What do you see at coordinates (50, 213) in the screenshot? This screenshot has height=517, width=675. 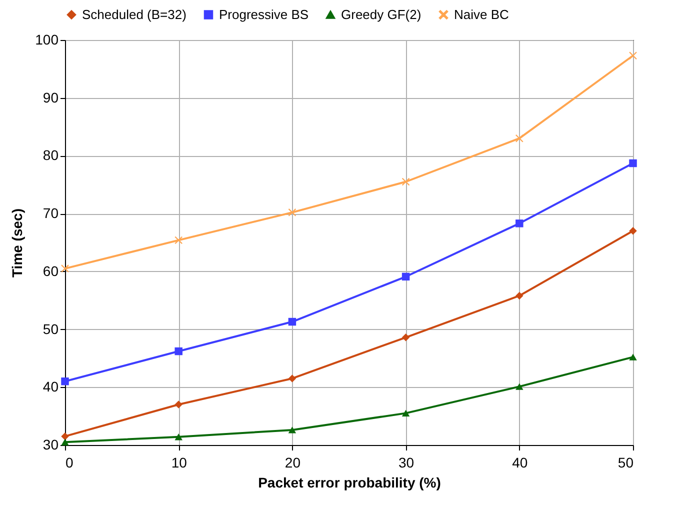 I see `y-tick-label: 70` at bounding box center [50, 213].